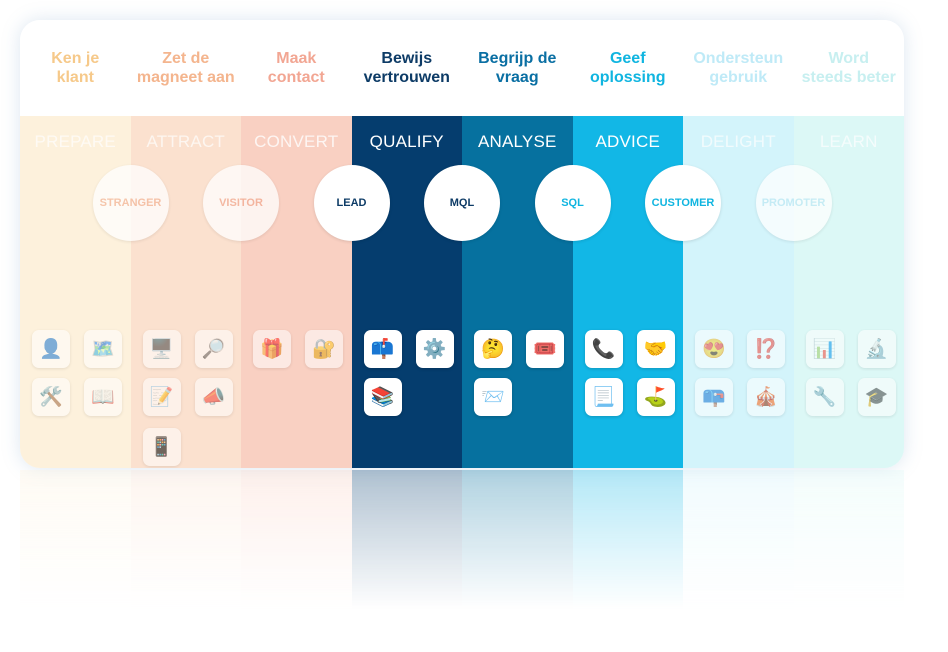  Describe the element at coordinates (324, 349) in the screenshot. I see `lock-icon: 🔐` at that location.